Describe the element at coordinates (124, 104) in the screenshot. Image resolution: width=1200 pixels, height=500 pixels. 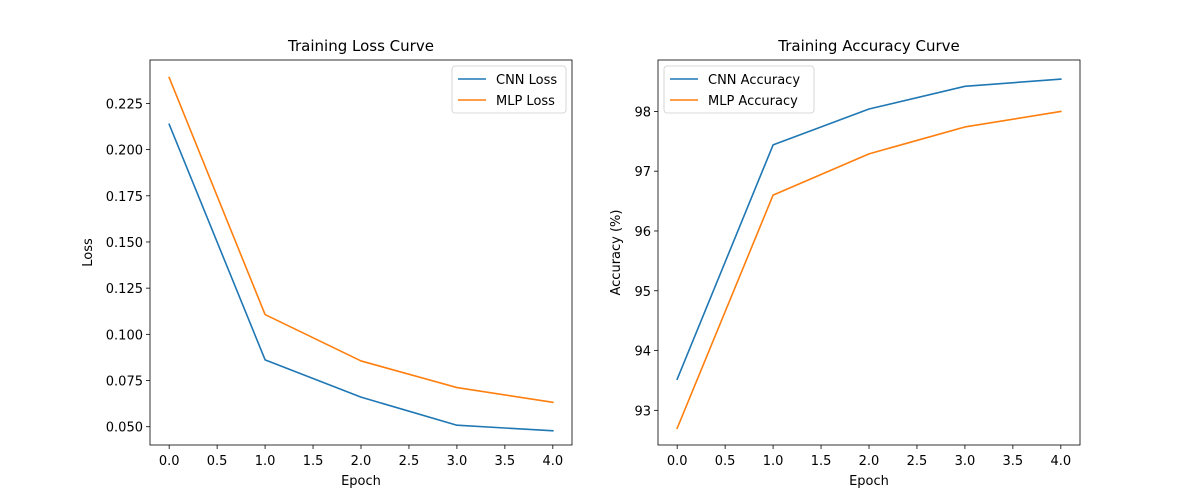
I see `loss-y-tick-label: 0.225` at that location.